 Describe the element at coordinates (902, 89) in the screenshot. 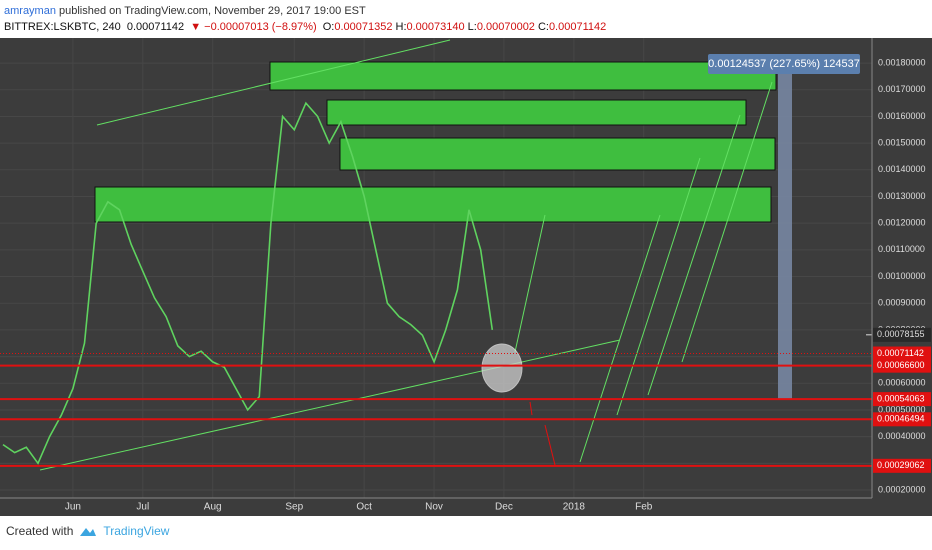

I see `y-tick-label: 0.00170000` at that location.